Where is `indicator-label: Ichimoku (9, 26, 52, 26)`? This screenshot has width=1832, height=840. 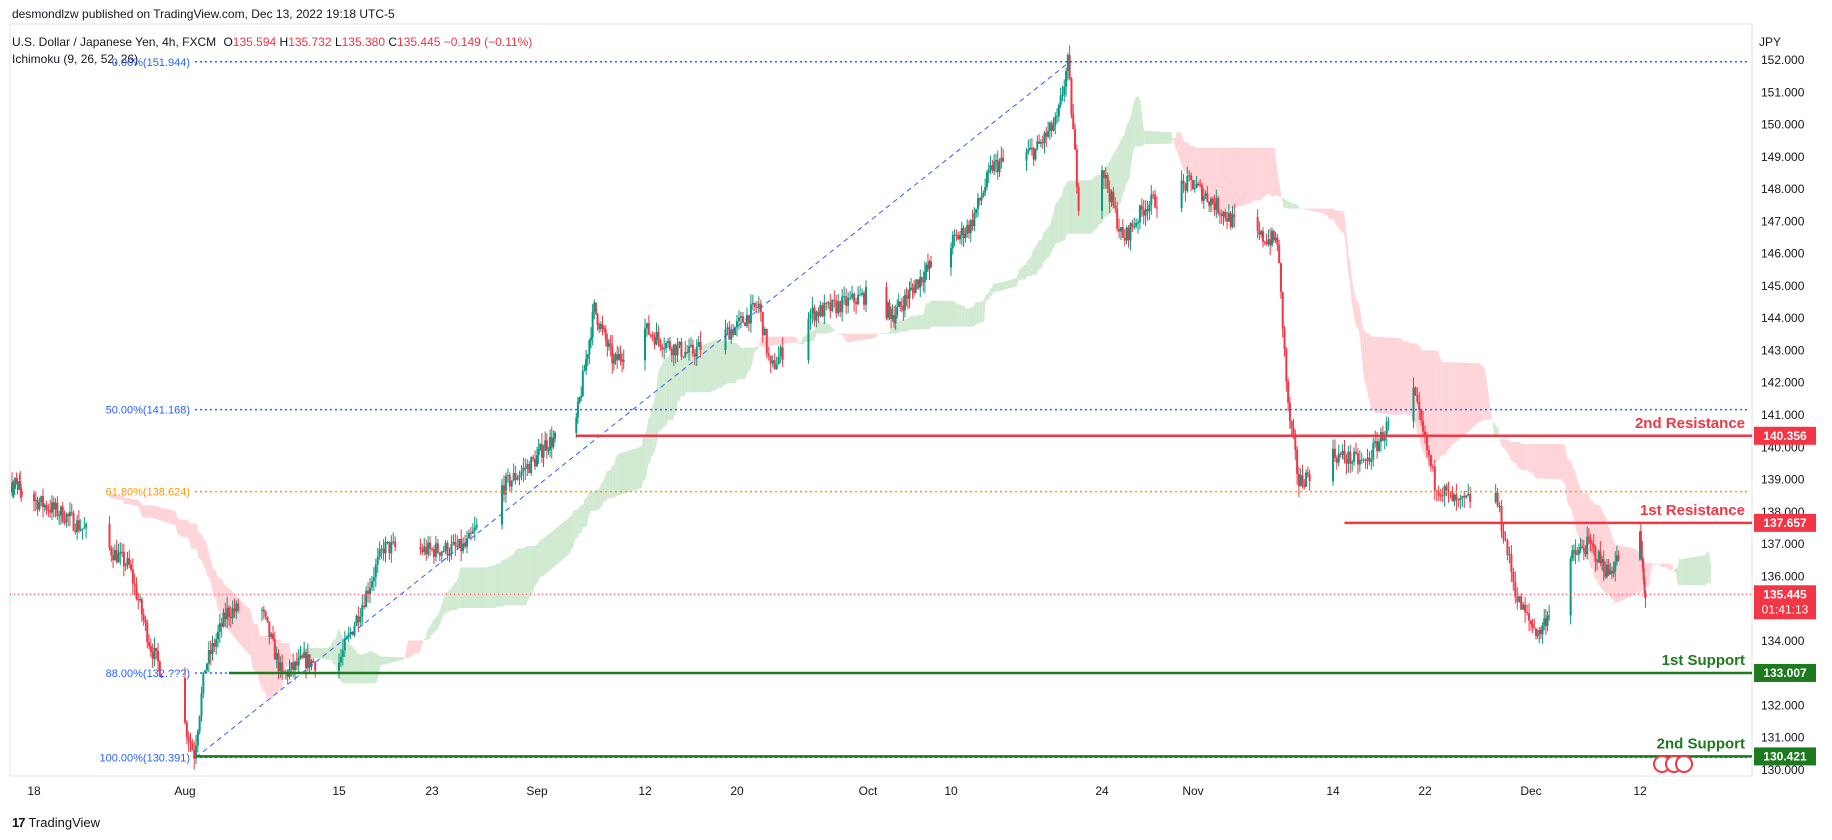
indicator-label: Ichimoku (9, 26, 52, 26) is located at coordinates (75, 59).